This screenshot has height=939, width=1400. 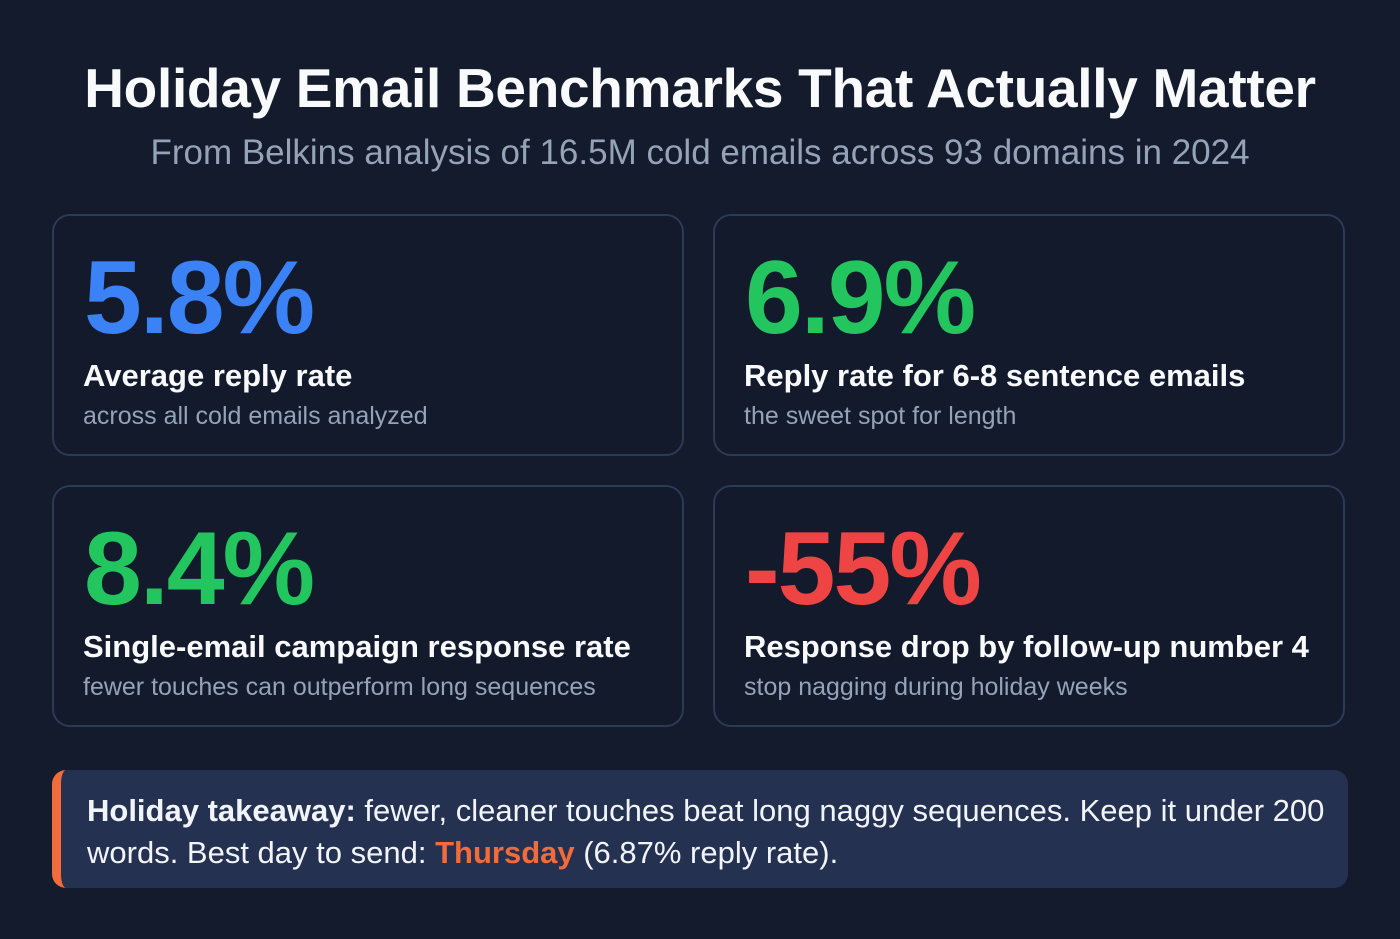 I want to click on stat-label: Response drop by follow-up number 4, so click(x=1026, y=646).